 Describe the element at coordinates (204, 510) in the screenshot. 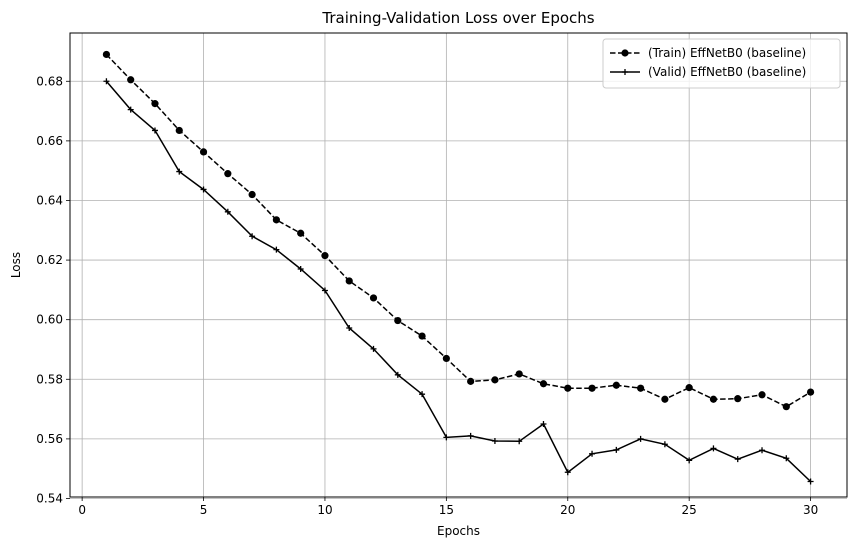

I see `x-tick-label: 5` at that location.